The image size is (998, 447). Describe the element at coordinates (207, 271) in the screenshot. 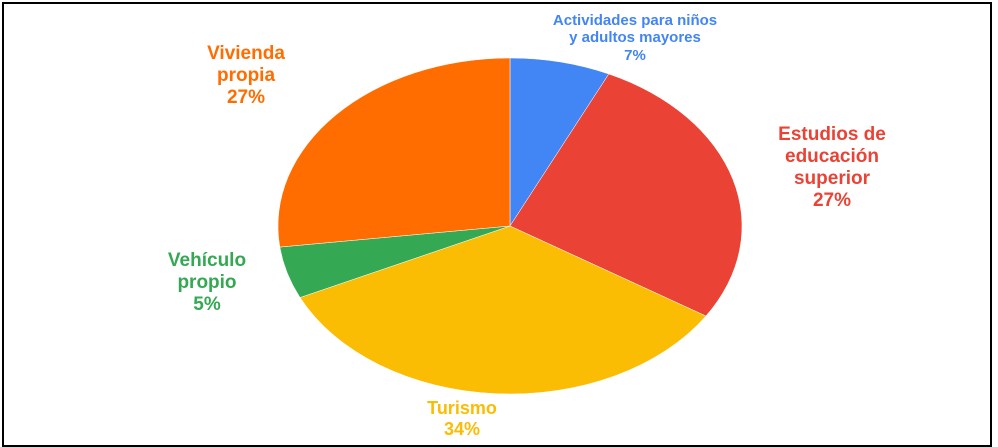

I see `category-label: Vehículo propio` at that location.